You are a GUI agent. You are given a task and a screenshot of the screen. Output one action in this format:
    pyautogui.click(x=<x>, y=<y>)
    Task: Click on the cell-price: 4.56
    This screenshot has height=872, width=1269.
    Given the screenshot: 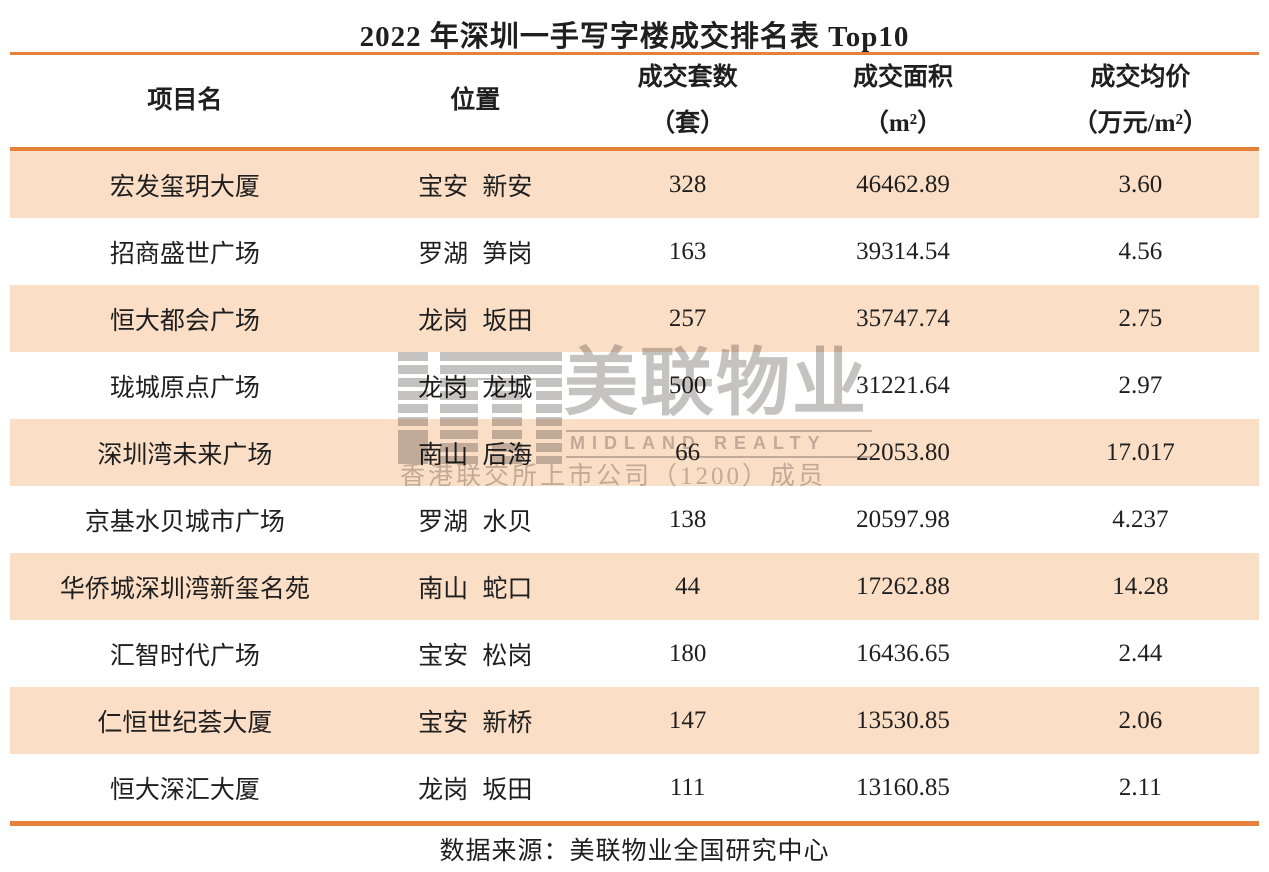 What is the action you would take?
    pyautogui.click(x=1140, y=251)
    